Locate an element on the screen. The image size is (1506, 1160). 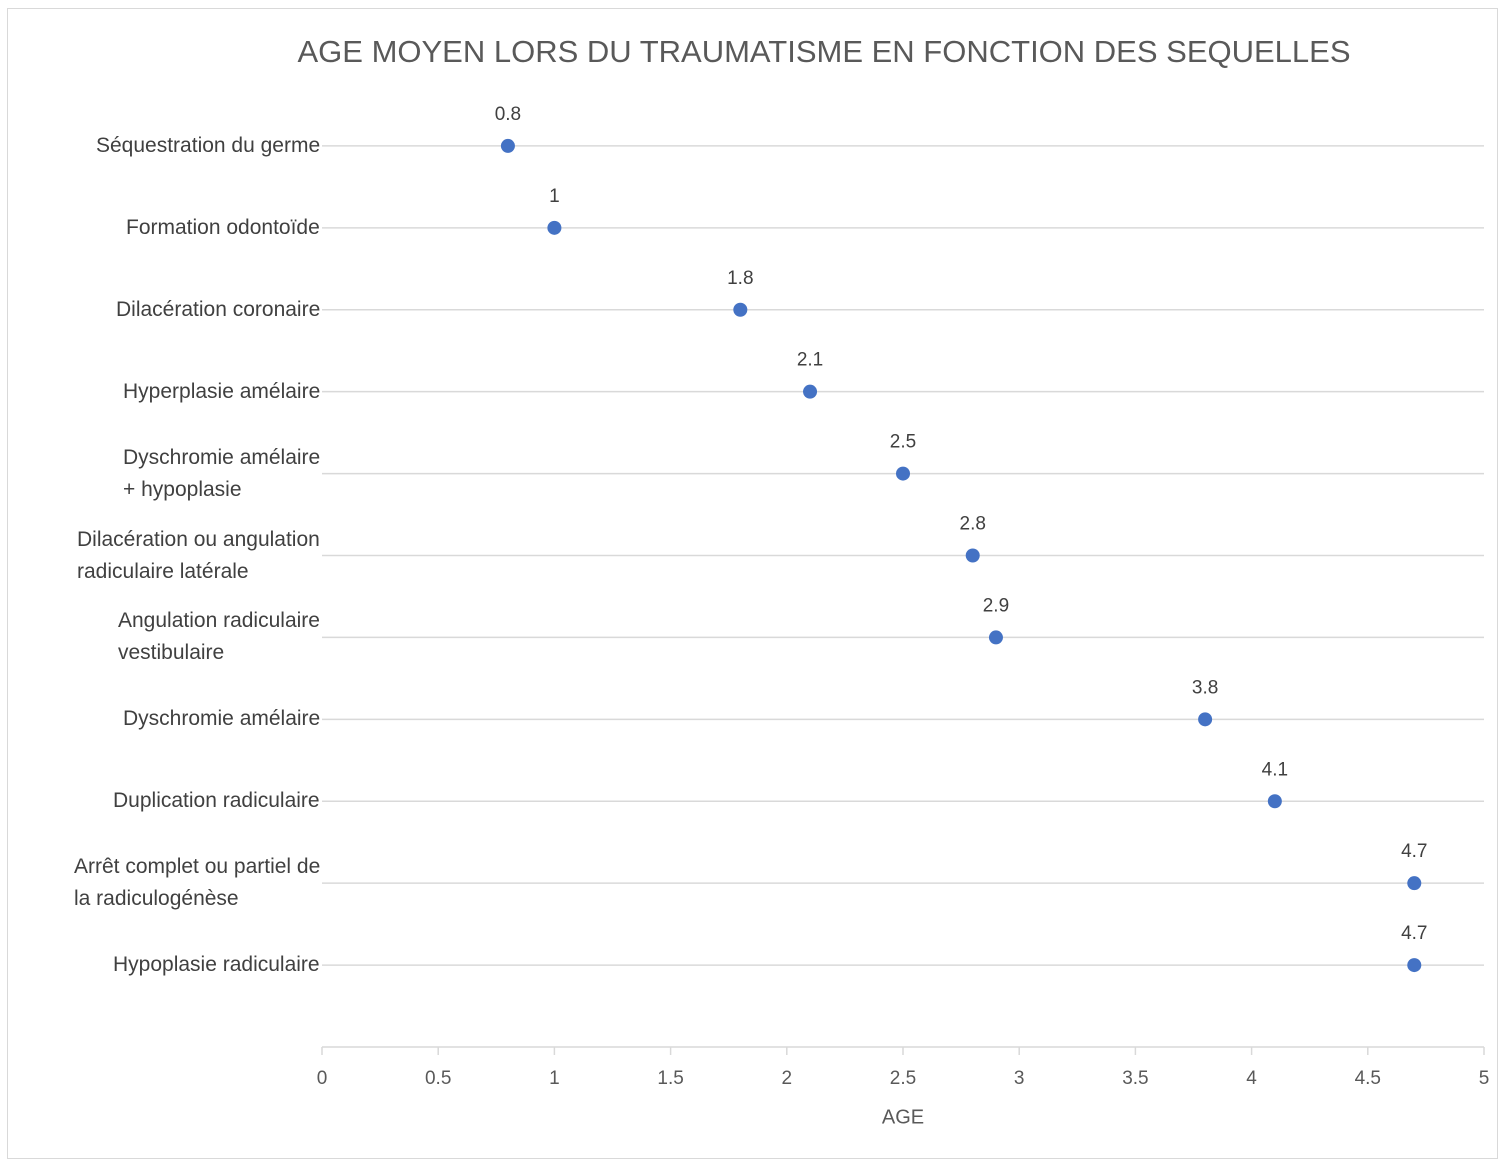
y-category-label: Hypoplasie radiculaire is located at coordinates (216, 965).